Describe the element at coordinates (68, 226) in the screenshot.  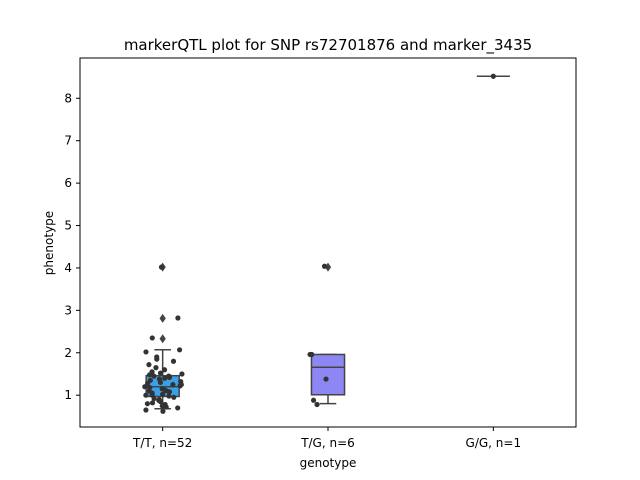
I see `y-tick-label: 5` at that location.